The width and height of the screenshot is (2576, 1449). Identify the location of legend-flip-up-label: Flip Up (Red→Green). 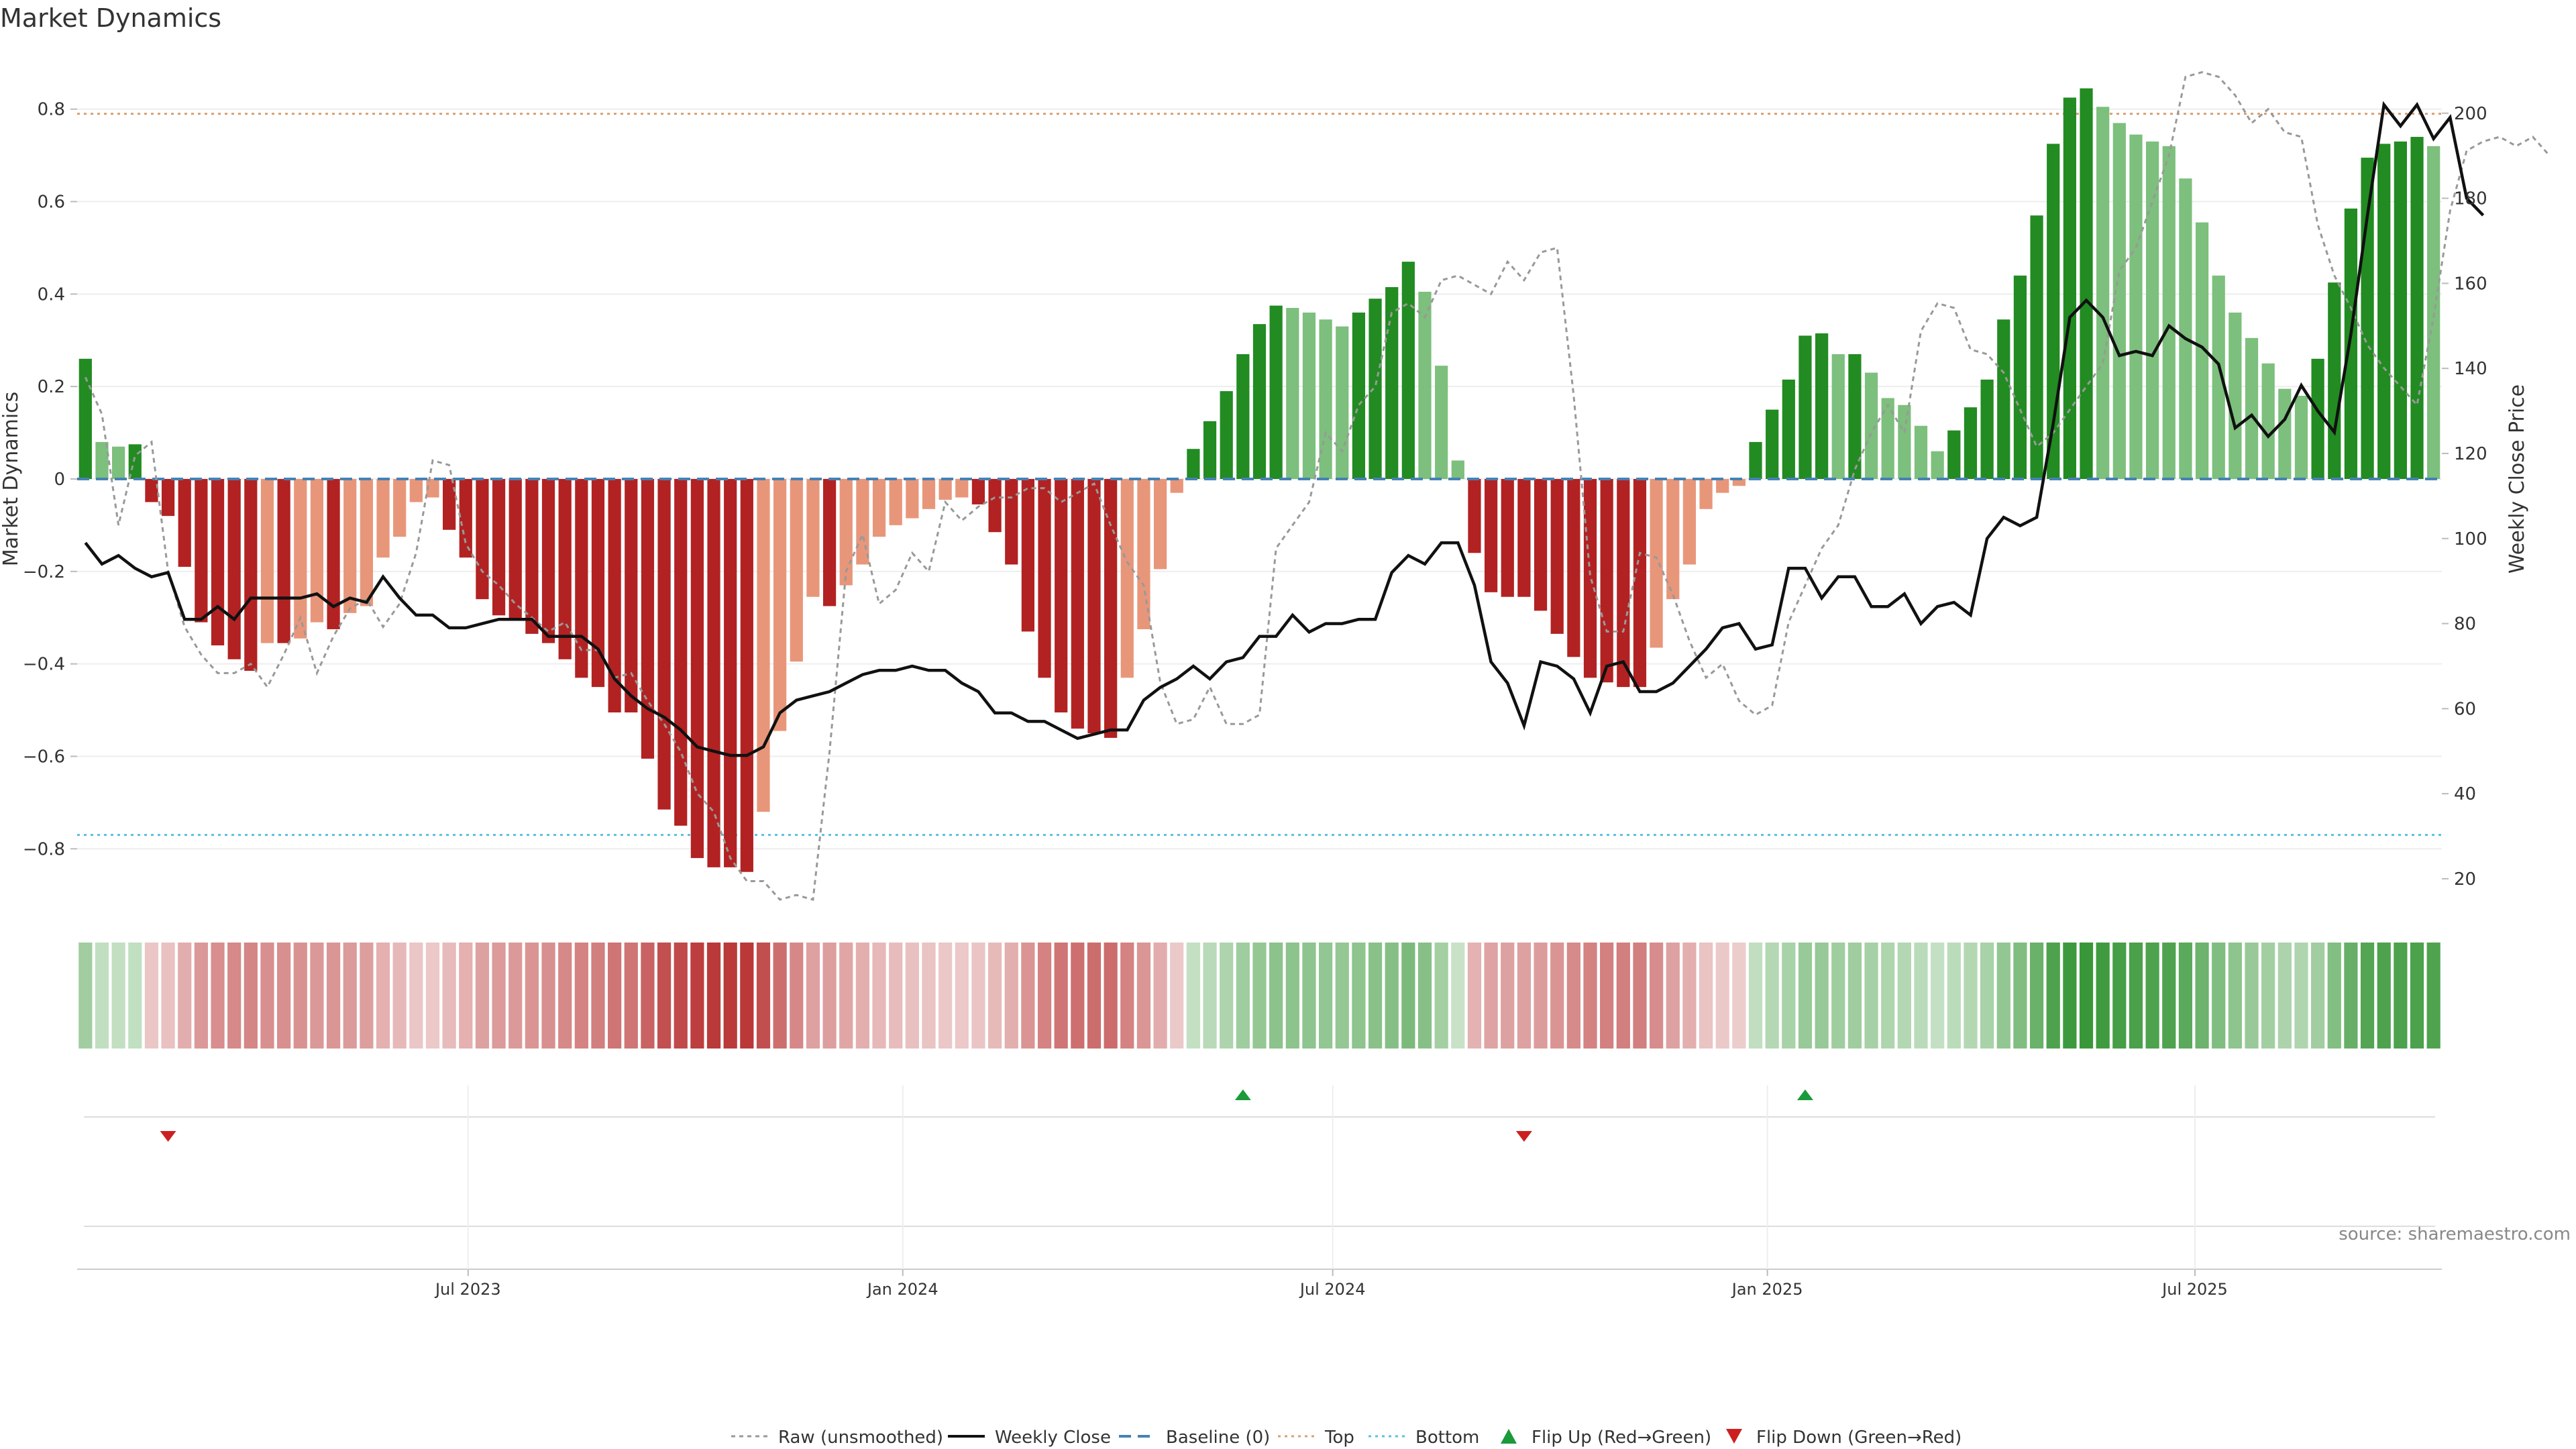
(1621, 1438).